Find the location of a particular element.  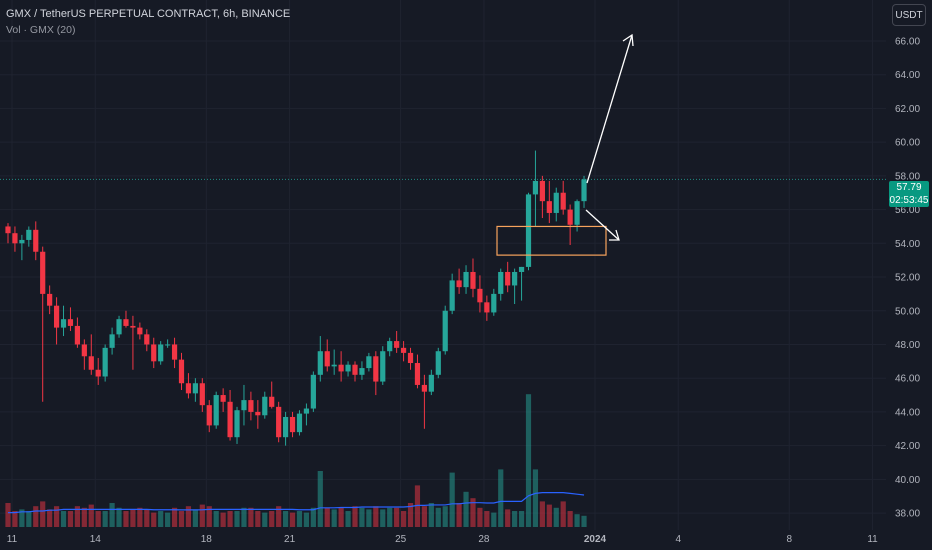

volume-legend: Vol · GMX (20) is located at coordinates (41, 30).